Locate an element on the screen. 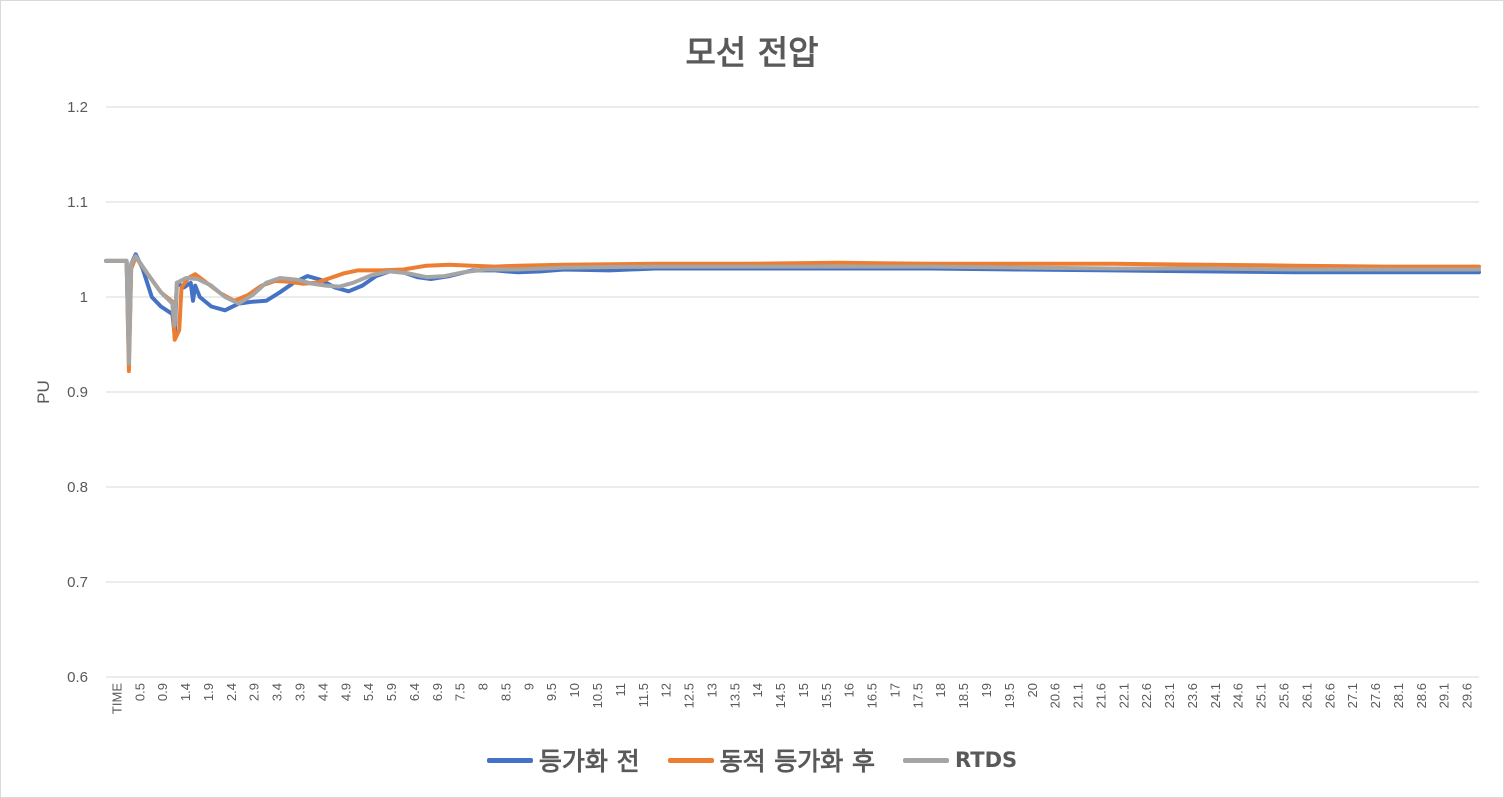  x-tick-label: 25.1 is located at coordinates (1261, 695).